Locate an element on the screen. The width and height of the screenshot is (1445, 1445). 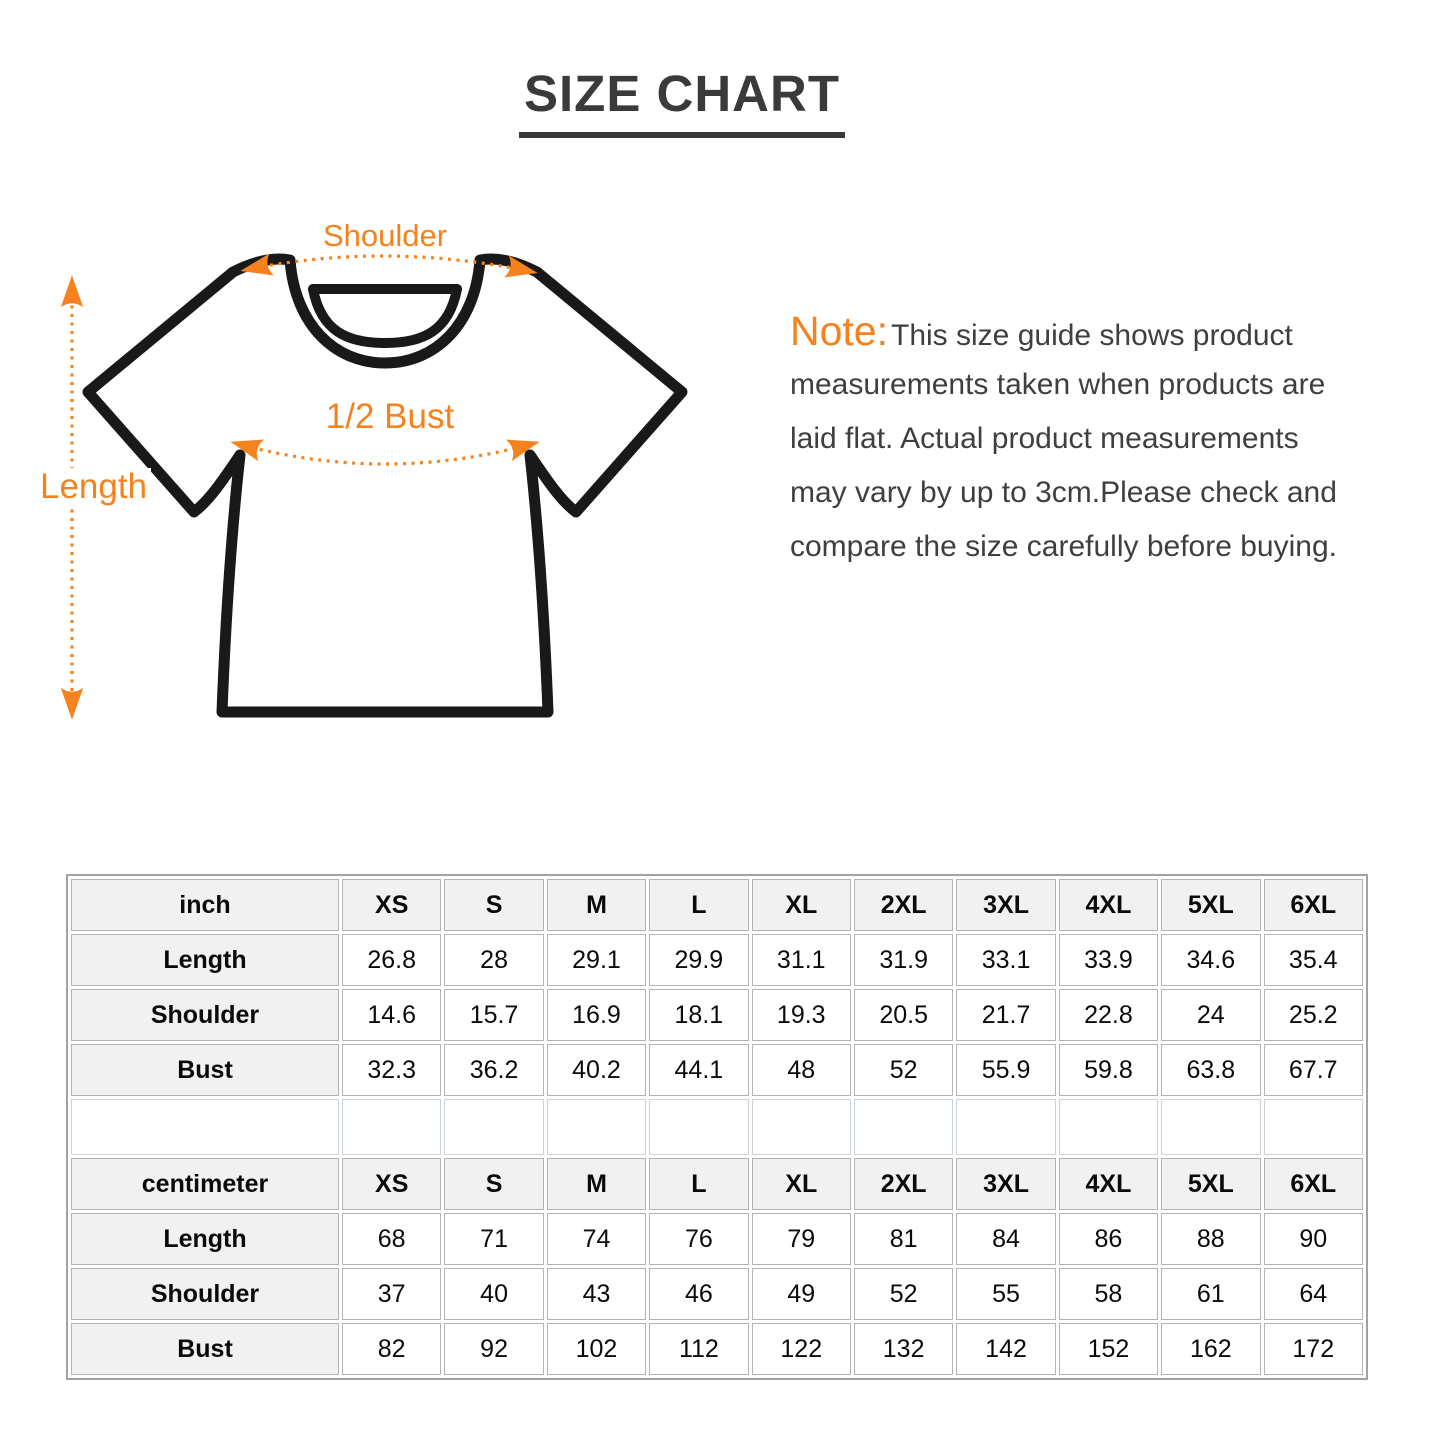
size-value-cell: 34.6 is located at coordinates (1211, 960).